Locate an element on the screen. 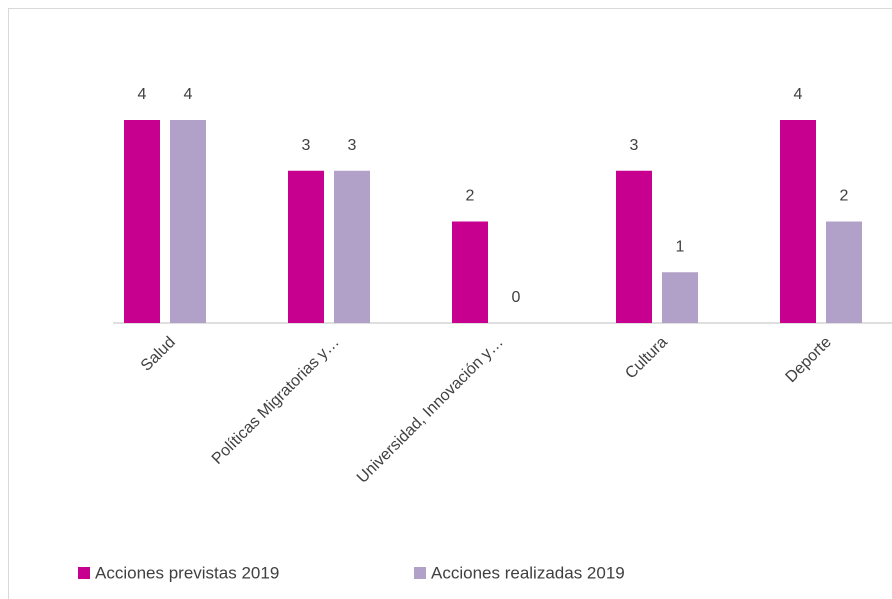  legend-label: Acciones realizadas 2019 is located at coordinates (528, 572).